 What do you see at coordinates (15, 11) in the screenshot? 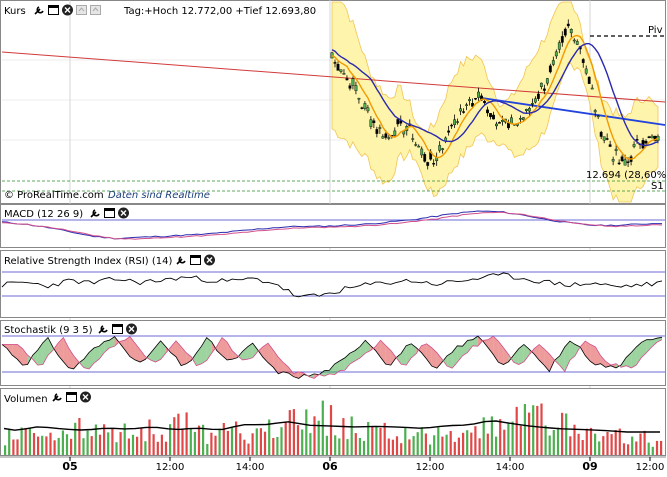
I see `panel-title-kurs: Kurs` at bounding box center [15, 11].